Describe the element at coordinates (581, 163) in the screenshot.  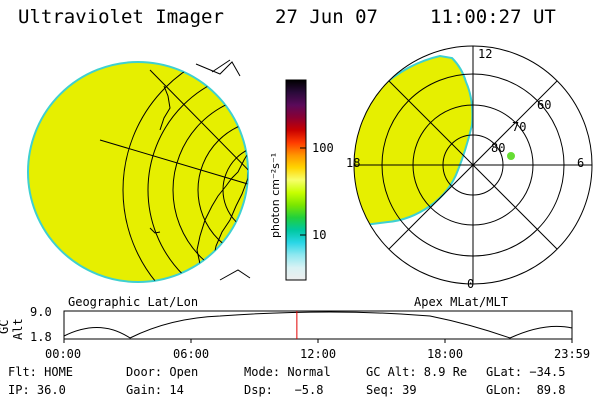
I see `mlt-label-6: 6` at that location.